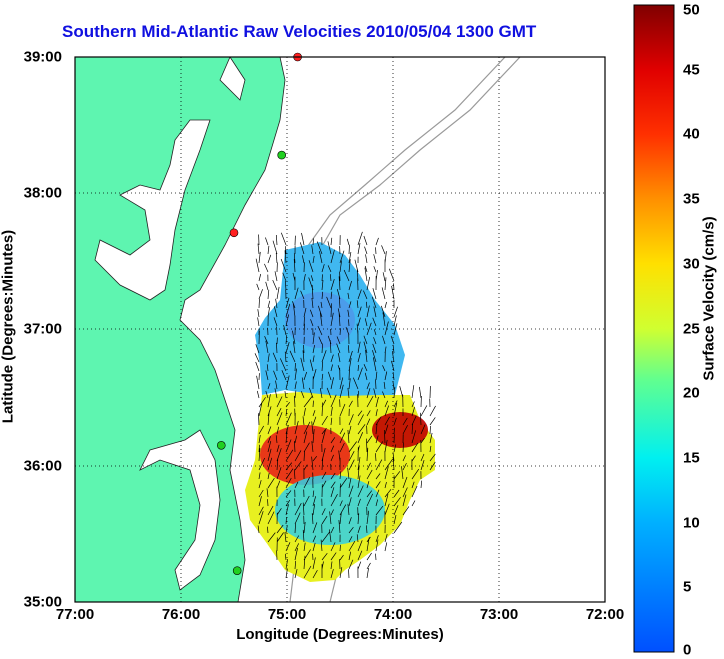 The height and width of the screenshot is (659, 724). What do you see at coordinates (42, 466) in the screenshot?
I see `lat-tick: 36:00` at bounding box center [42, 466].